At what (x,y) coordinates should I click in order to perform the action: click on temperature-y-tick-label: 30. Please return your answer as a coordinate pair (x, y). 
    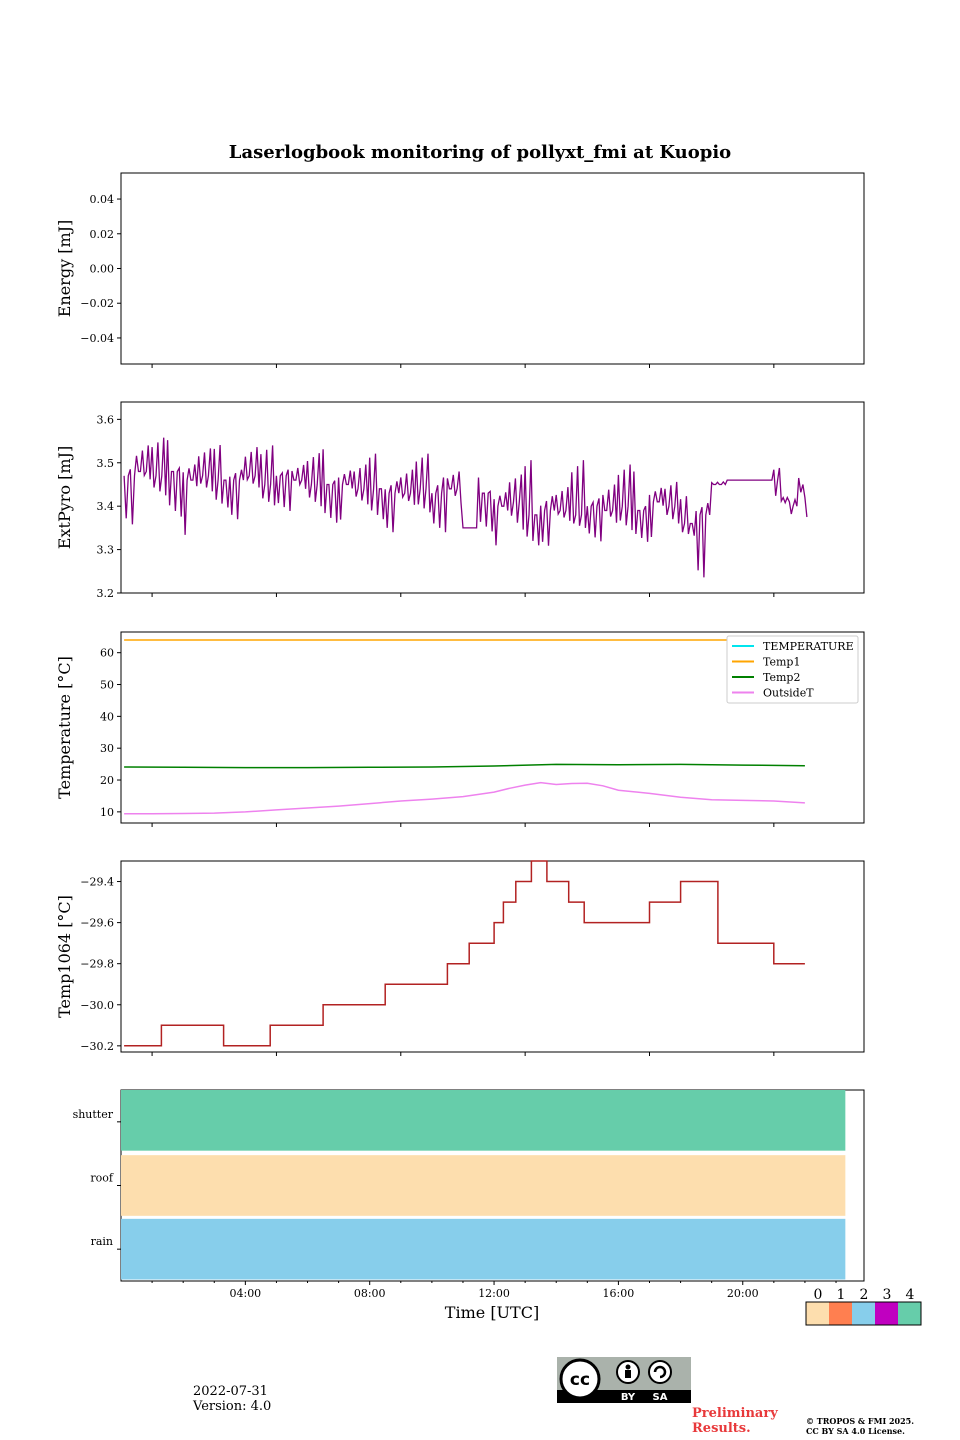
    Looking at the image, I should click on (107, 748).